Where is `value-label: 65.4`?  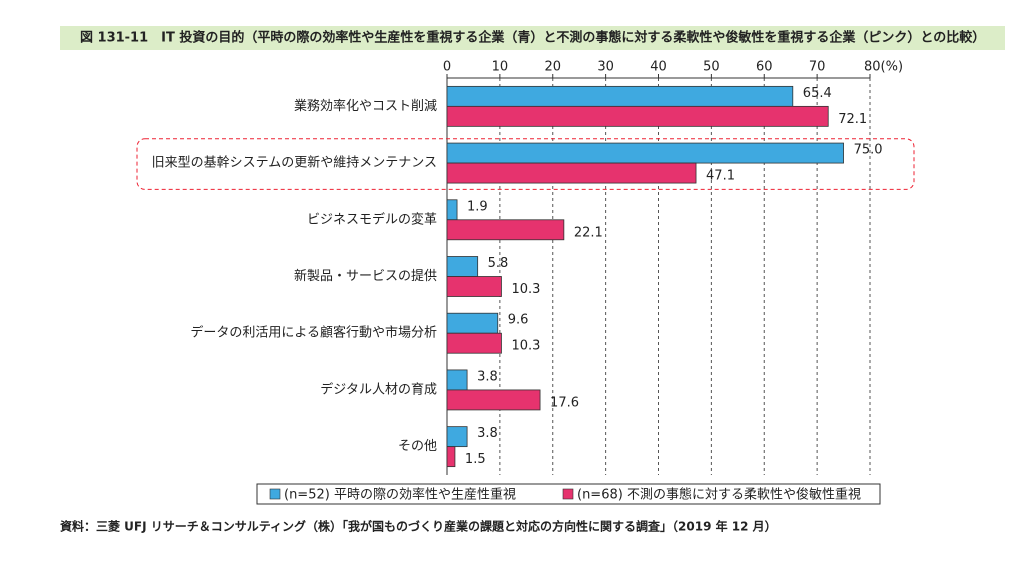
value-label: 65.4 is located at coordinates (817, 93).